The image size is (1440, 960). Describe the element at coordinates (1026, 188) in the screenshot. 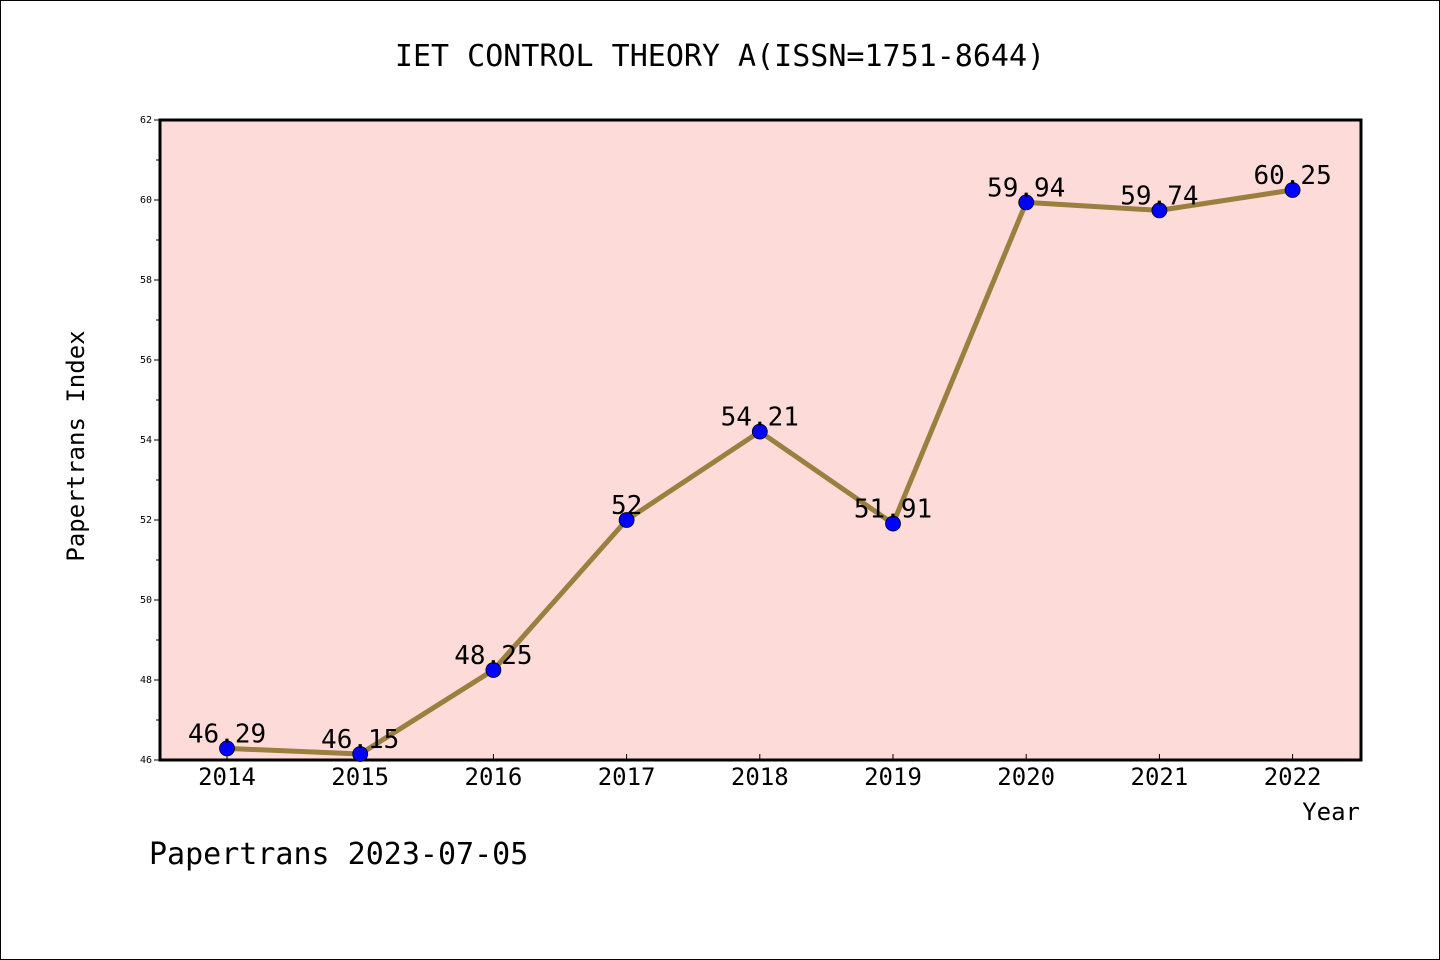

I see `data-label: 59.94` at that location.